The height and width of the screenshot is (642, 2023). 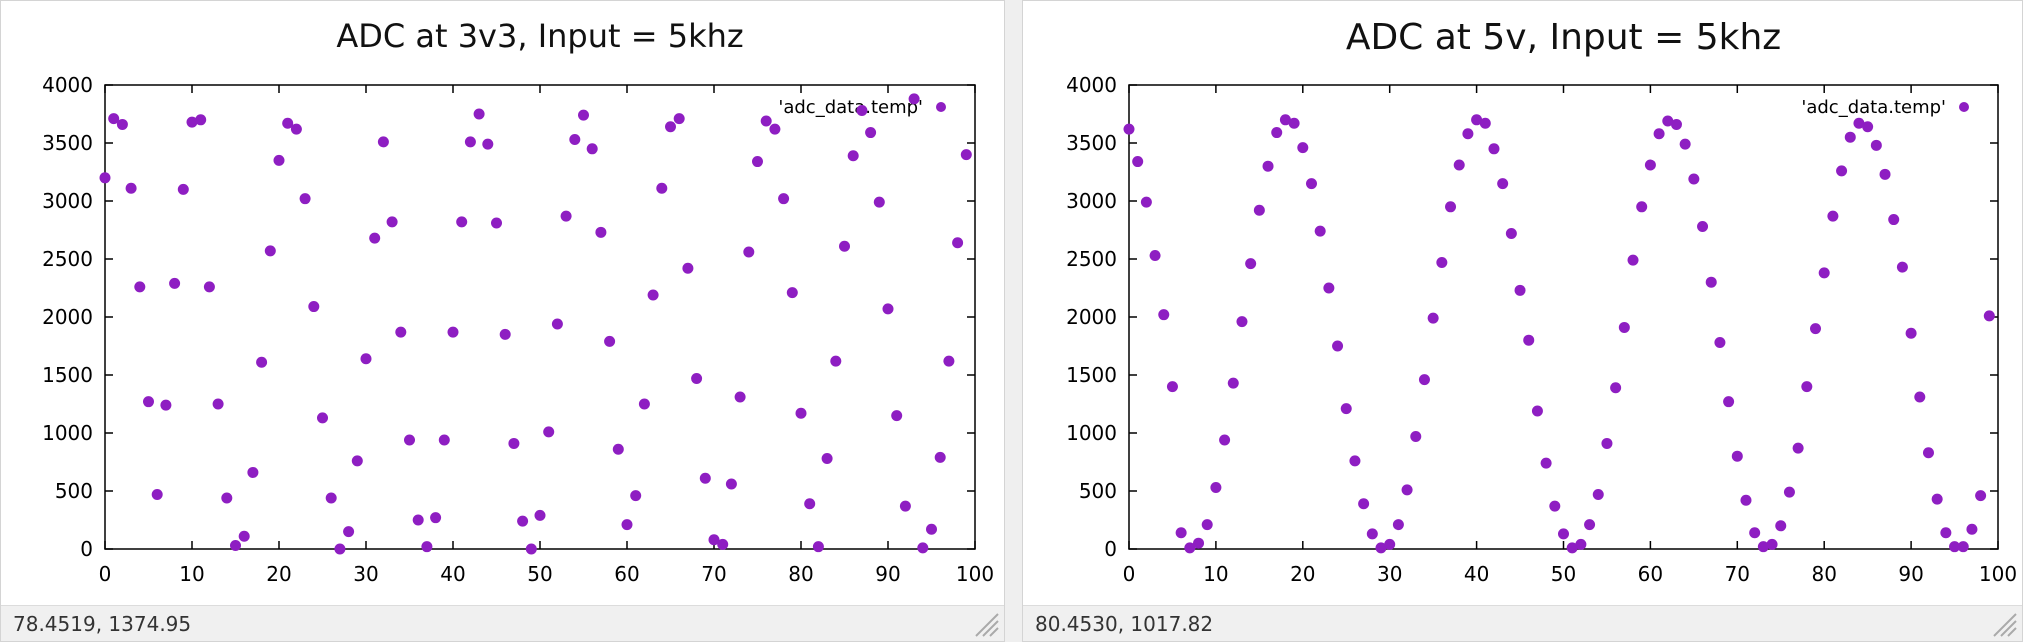 What do you see at coordinates (67, 201) in the screenshot?
I see `y-tick-label: 3000` at bounding box center [67, 201].